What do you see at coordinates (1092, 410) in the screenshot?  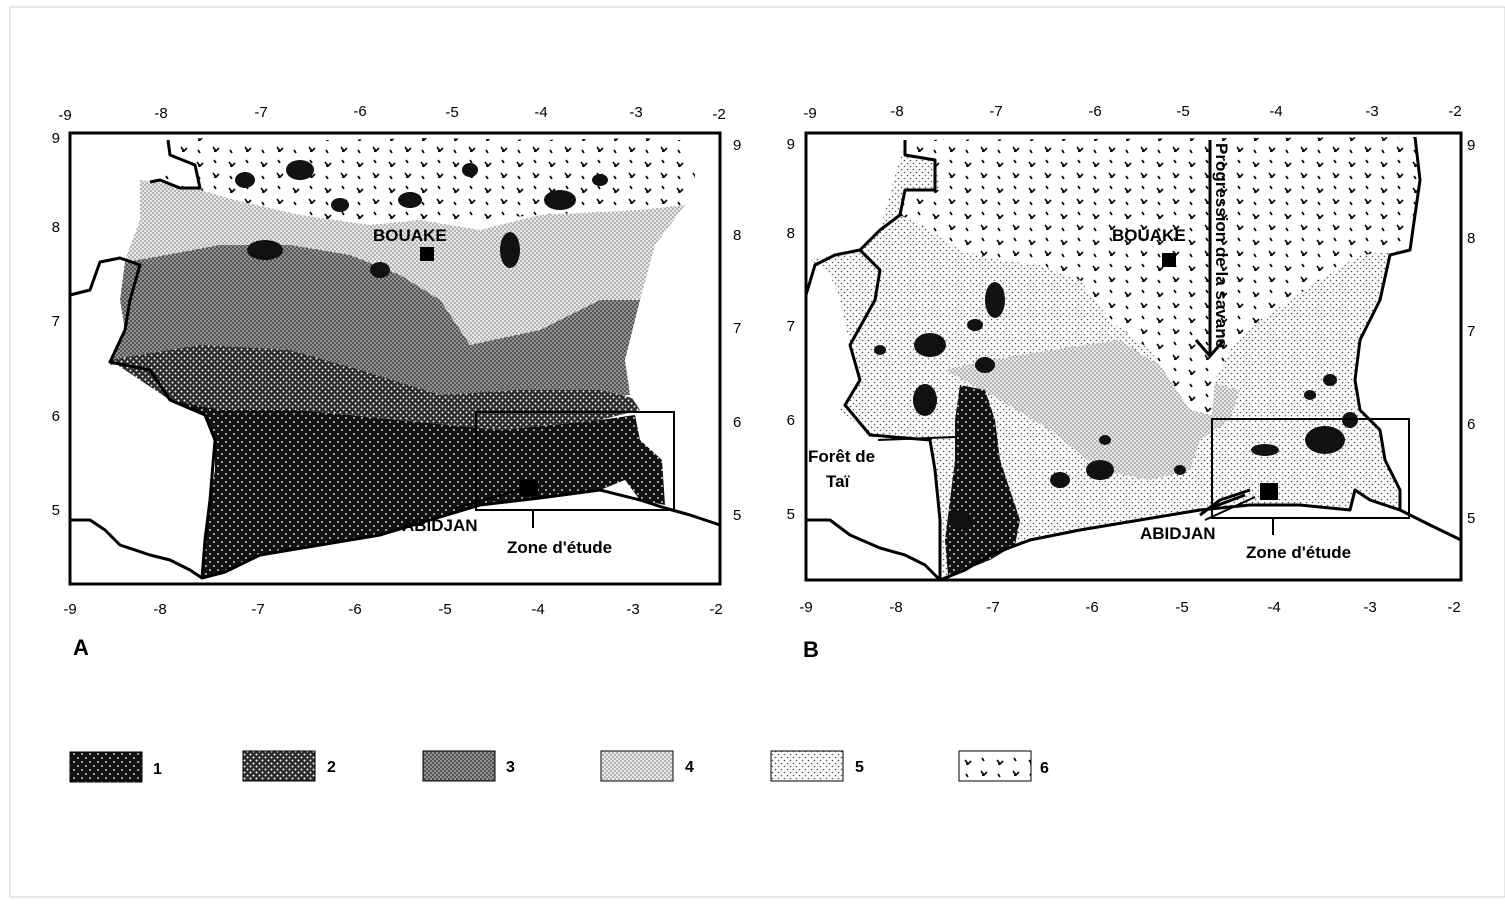 I see `land-b-zone4` at bounding box center [1092, 410].